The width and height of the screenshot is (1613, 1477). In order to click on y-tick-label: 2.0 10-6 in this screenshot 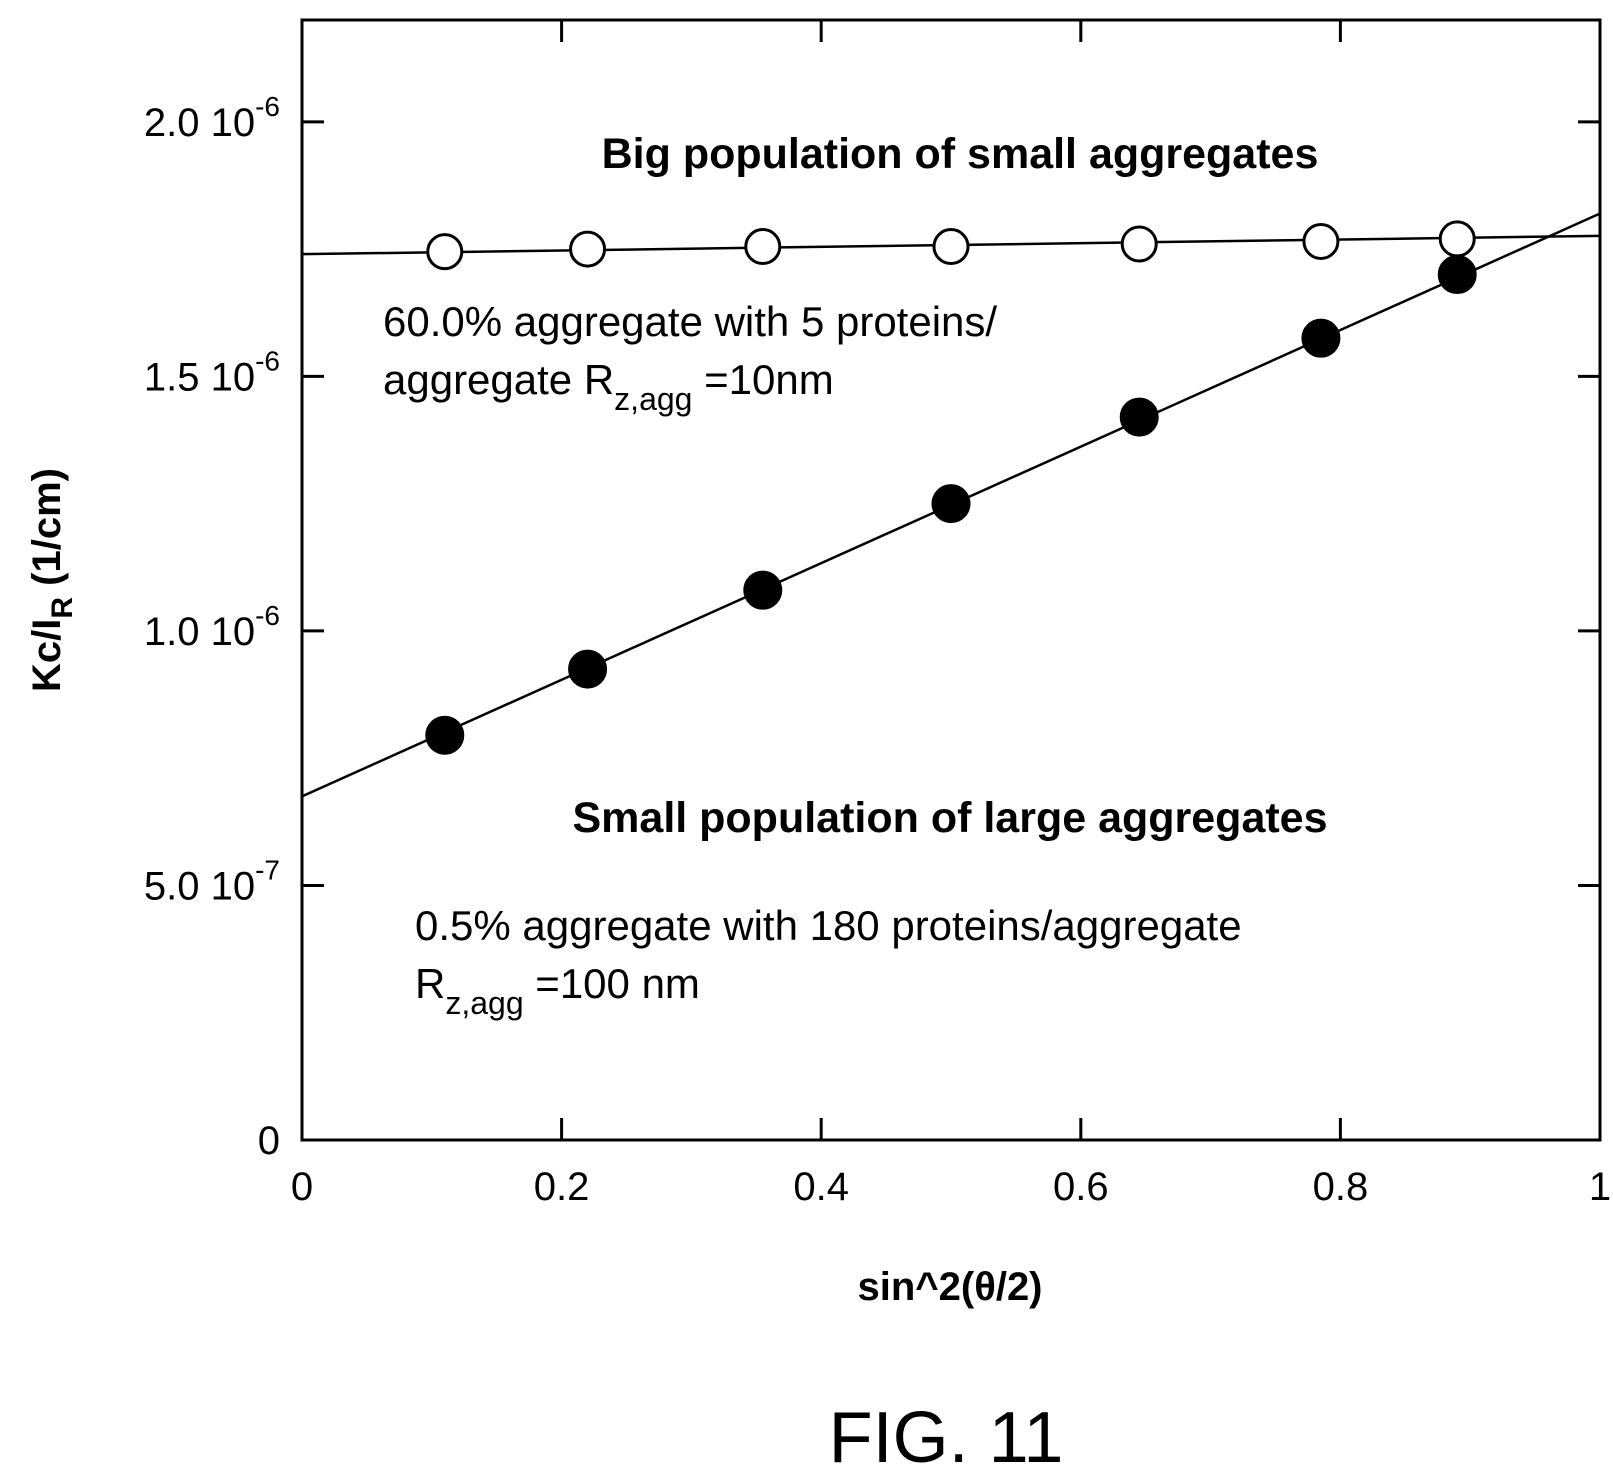, I will do `click(212, 118)`.